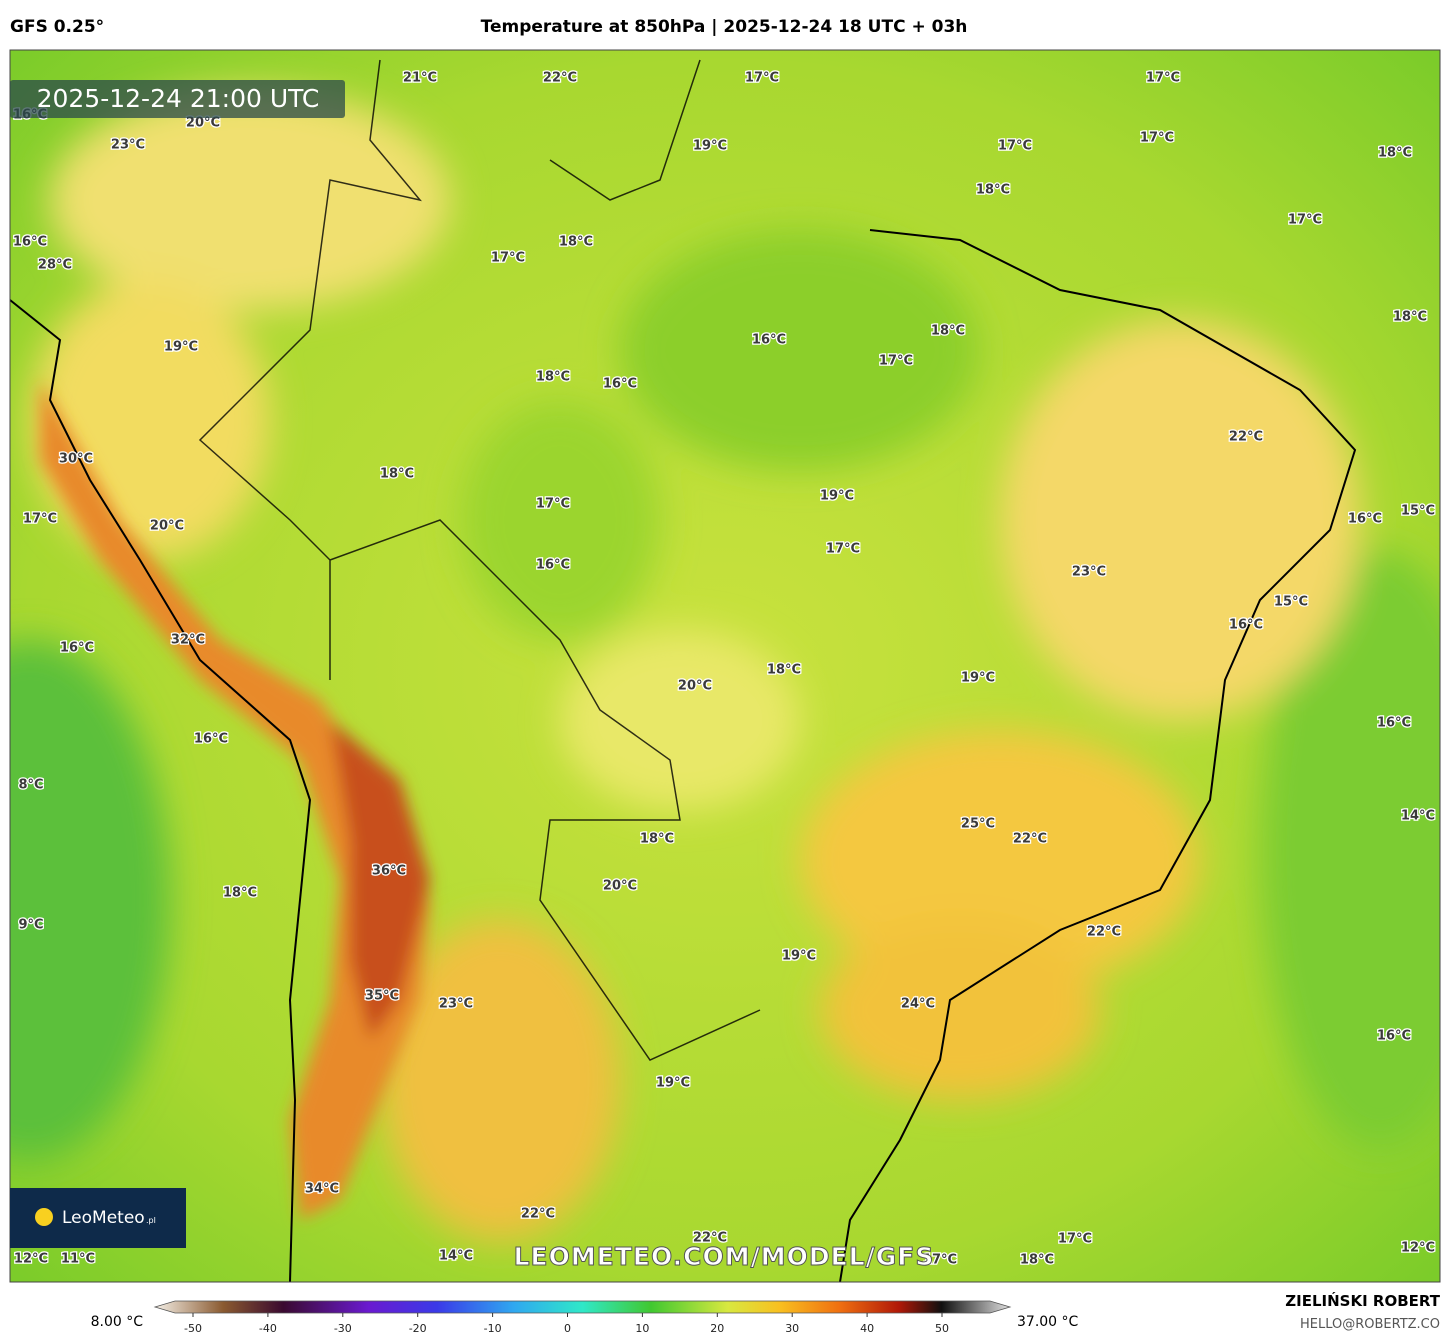  Describe the element at coordinates (717, 1328) in the screenshot. I see `colorbar-tick-label: 20` at that location.